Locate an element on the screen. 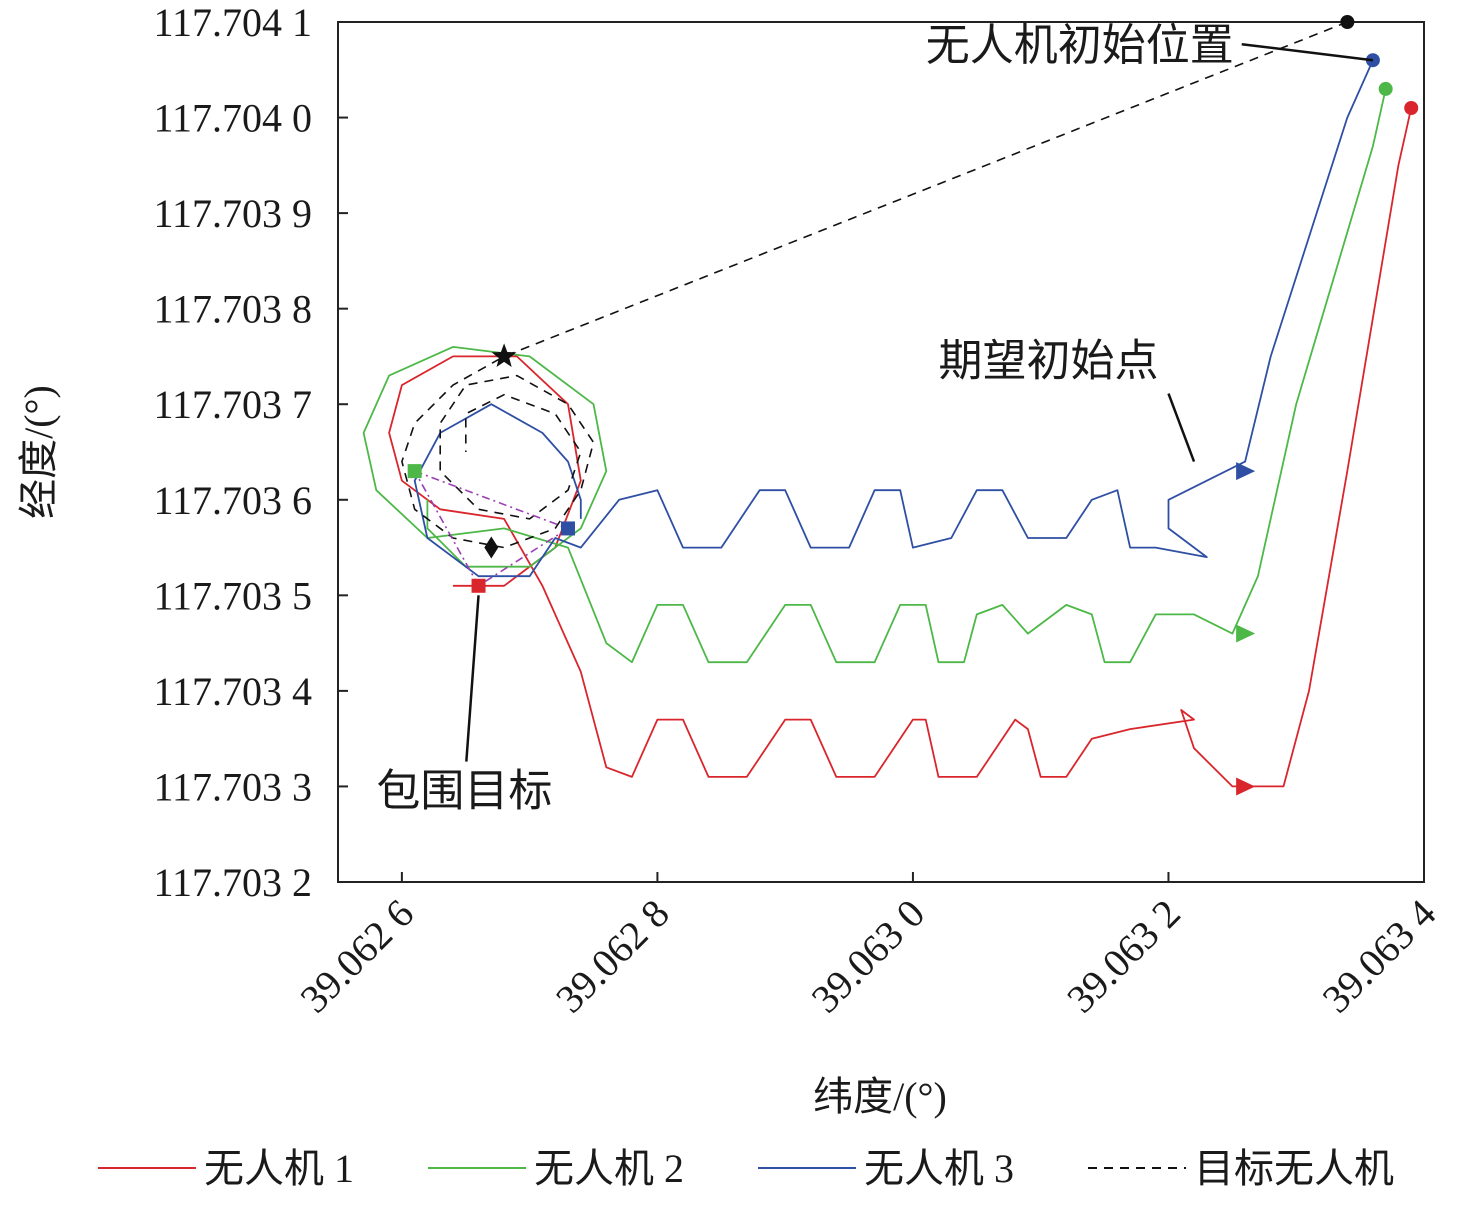  legend-label-2: 无人机 2 is located at coordinates (609, 1168).